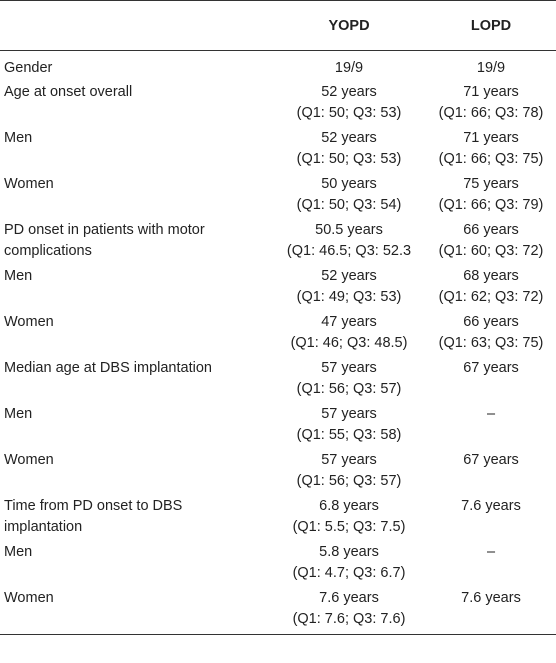  I want to click on table-row: Men 5.8 years (Q1: 4.7; Q3: 6.7) –, so click(278, 565).